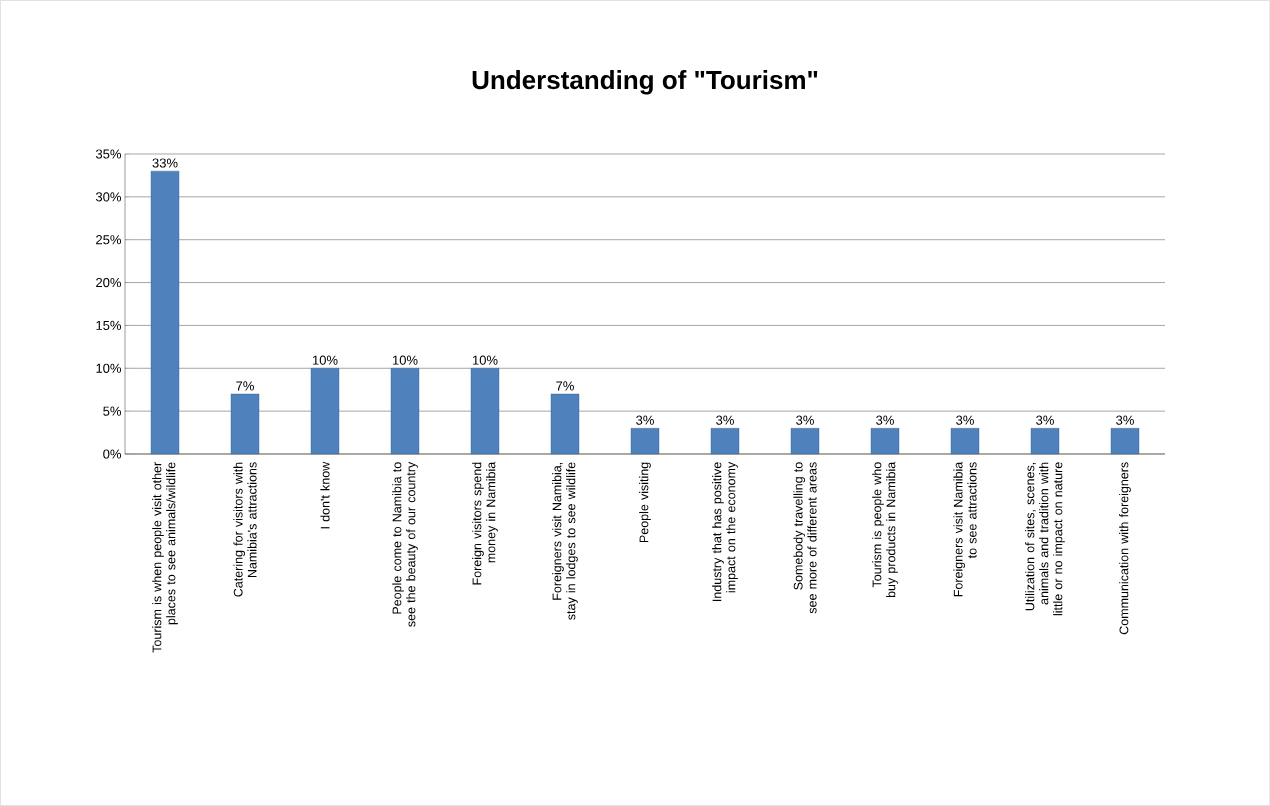 Image resolution: width=1270 pixels, height=806 pixels. I want to click on y-tick-label: 0%, so click(112, 454).